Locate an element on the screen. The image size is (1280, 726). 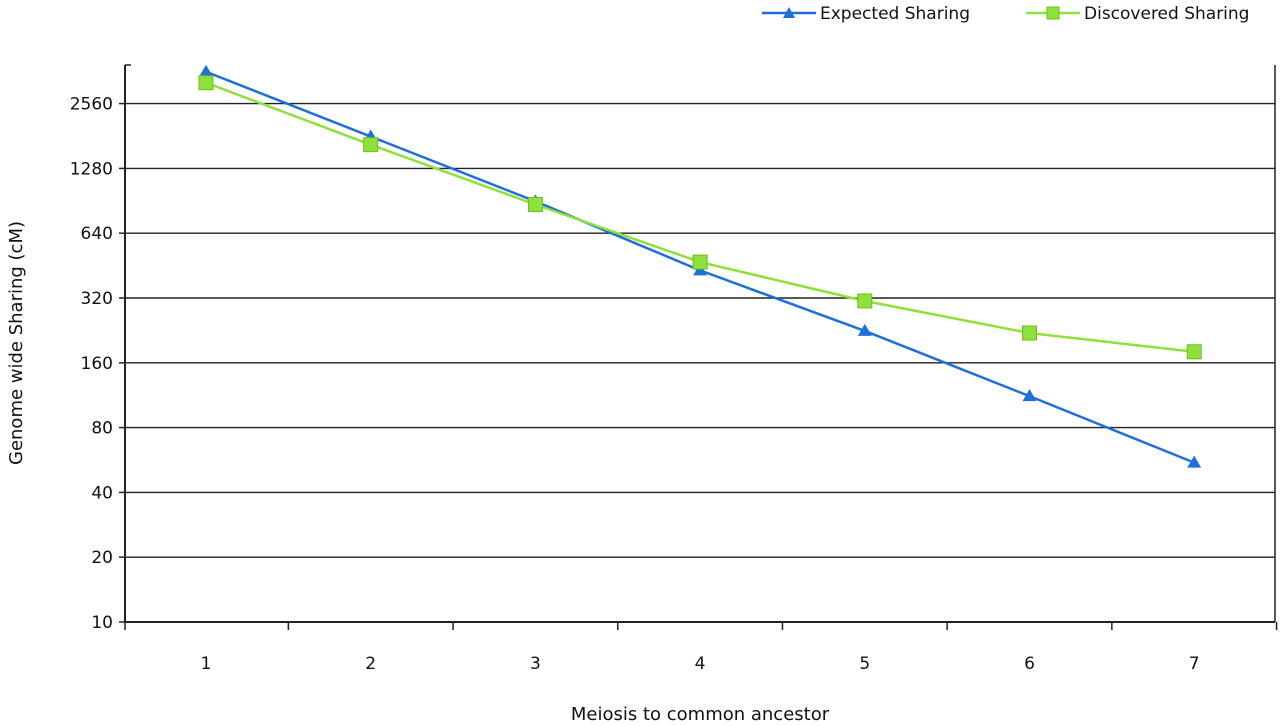
x-tick-label: 6 is located at coordinates (1029, 664).